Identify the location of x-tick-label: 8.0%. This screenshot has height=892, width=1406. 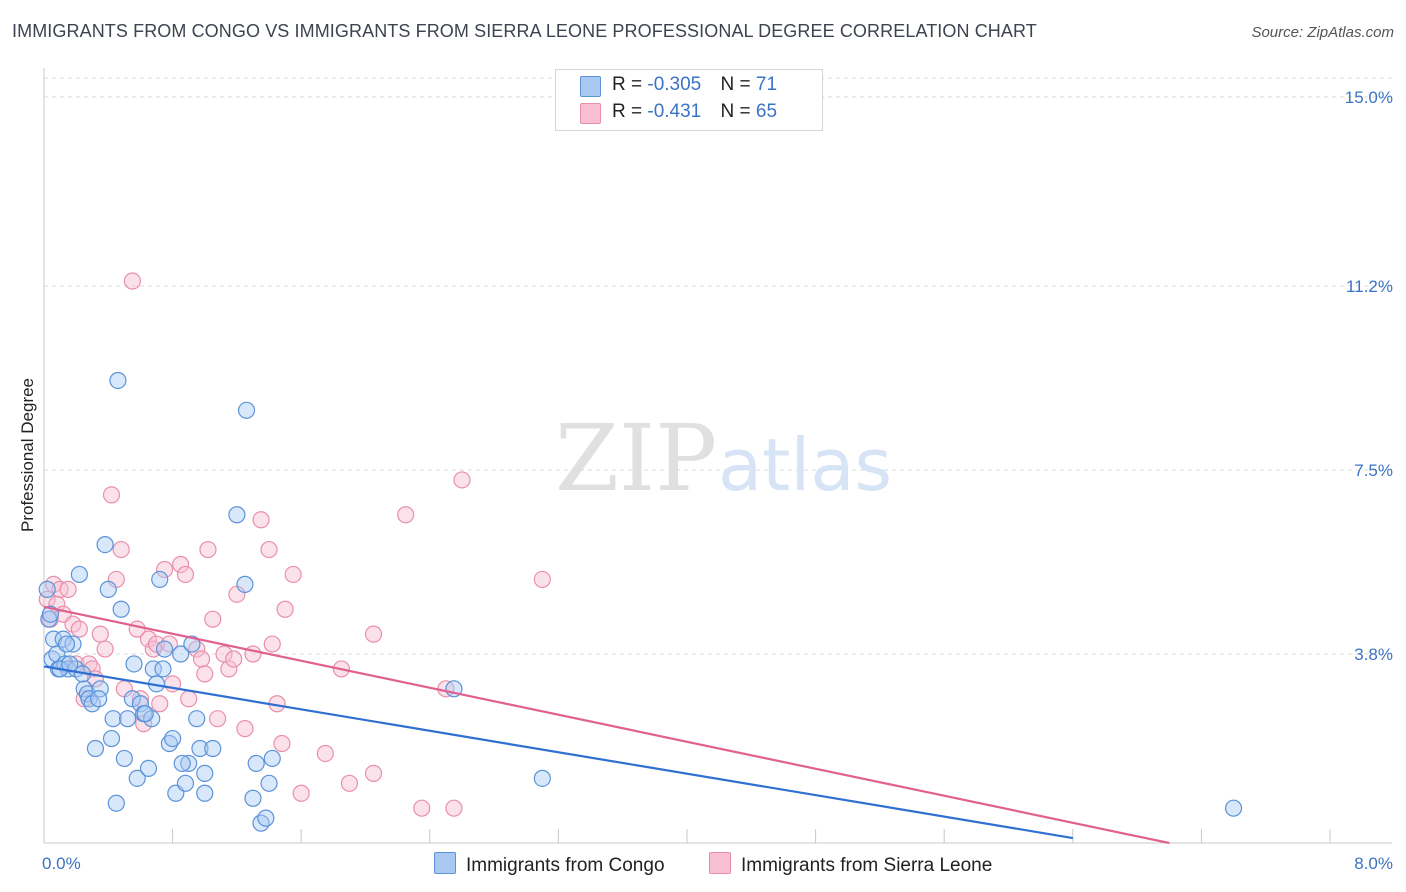
(1373, 863).